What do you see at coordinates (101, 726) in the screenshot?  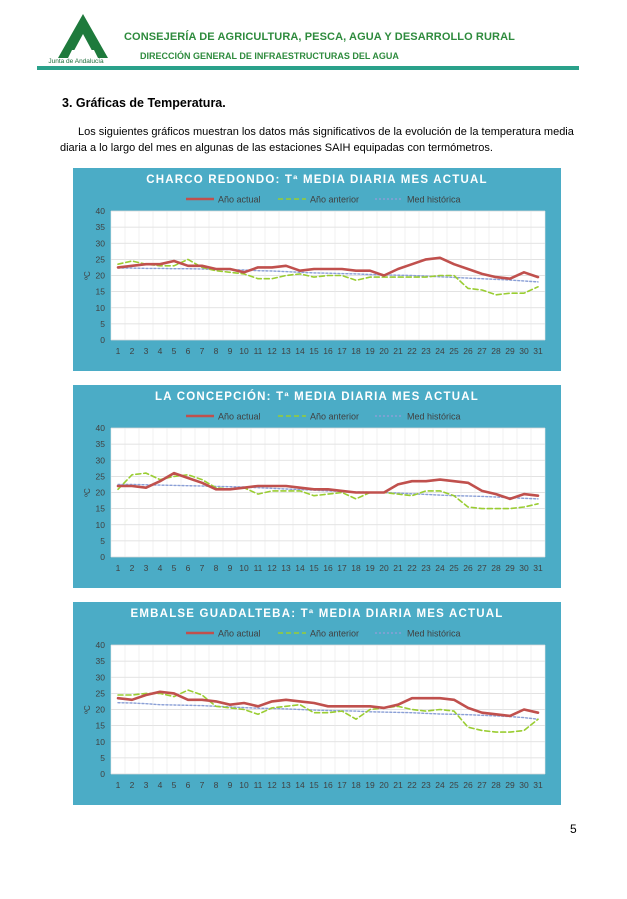 I see `y-tick-label: 15` at bounding box center [101, 726].